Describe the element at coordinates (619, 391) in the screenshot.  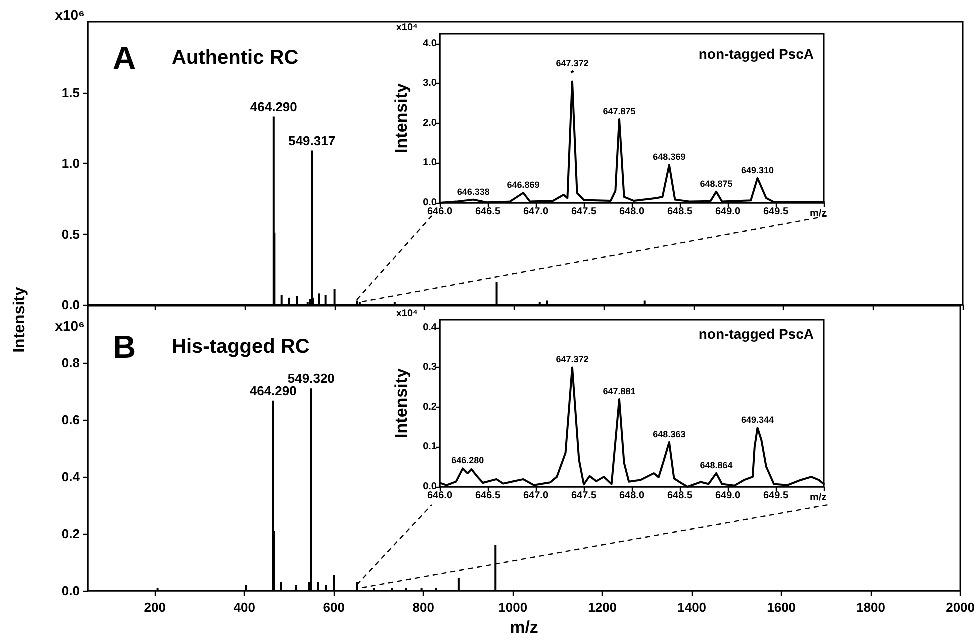
I see `annotation: 647.881` at that location.